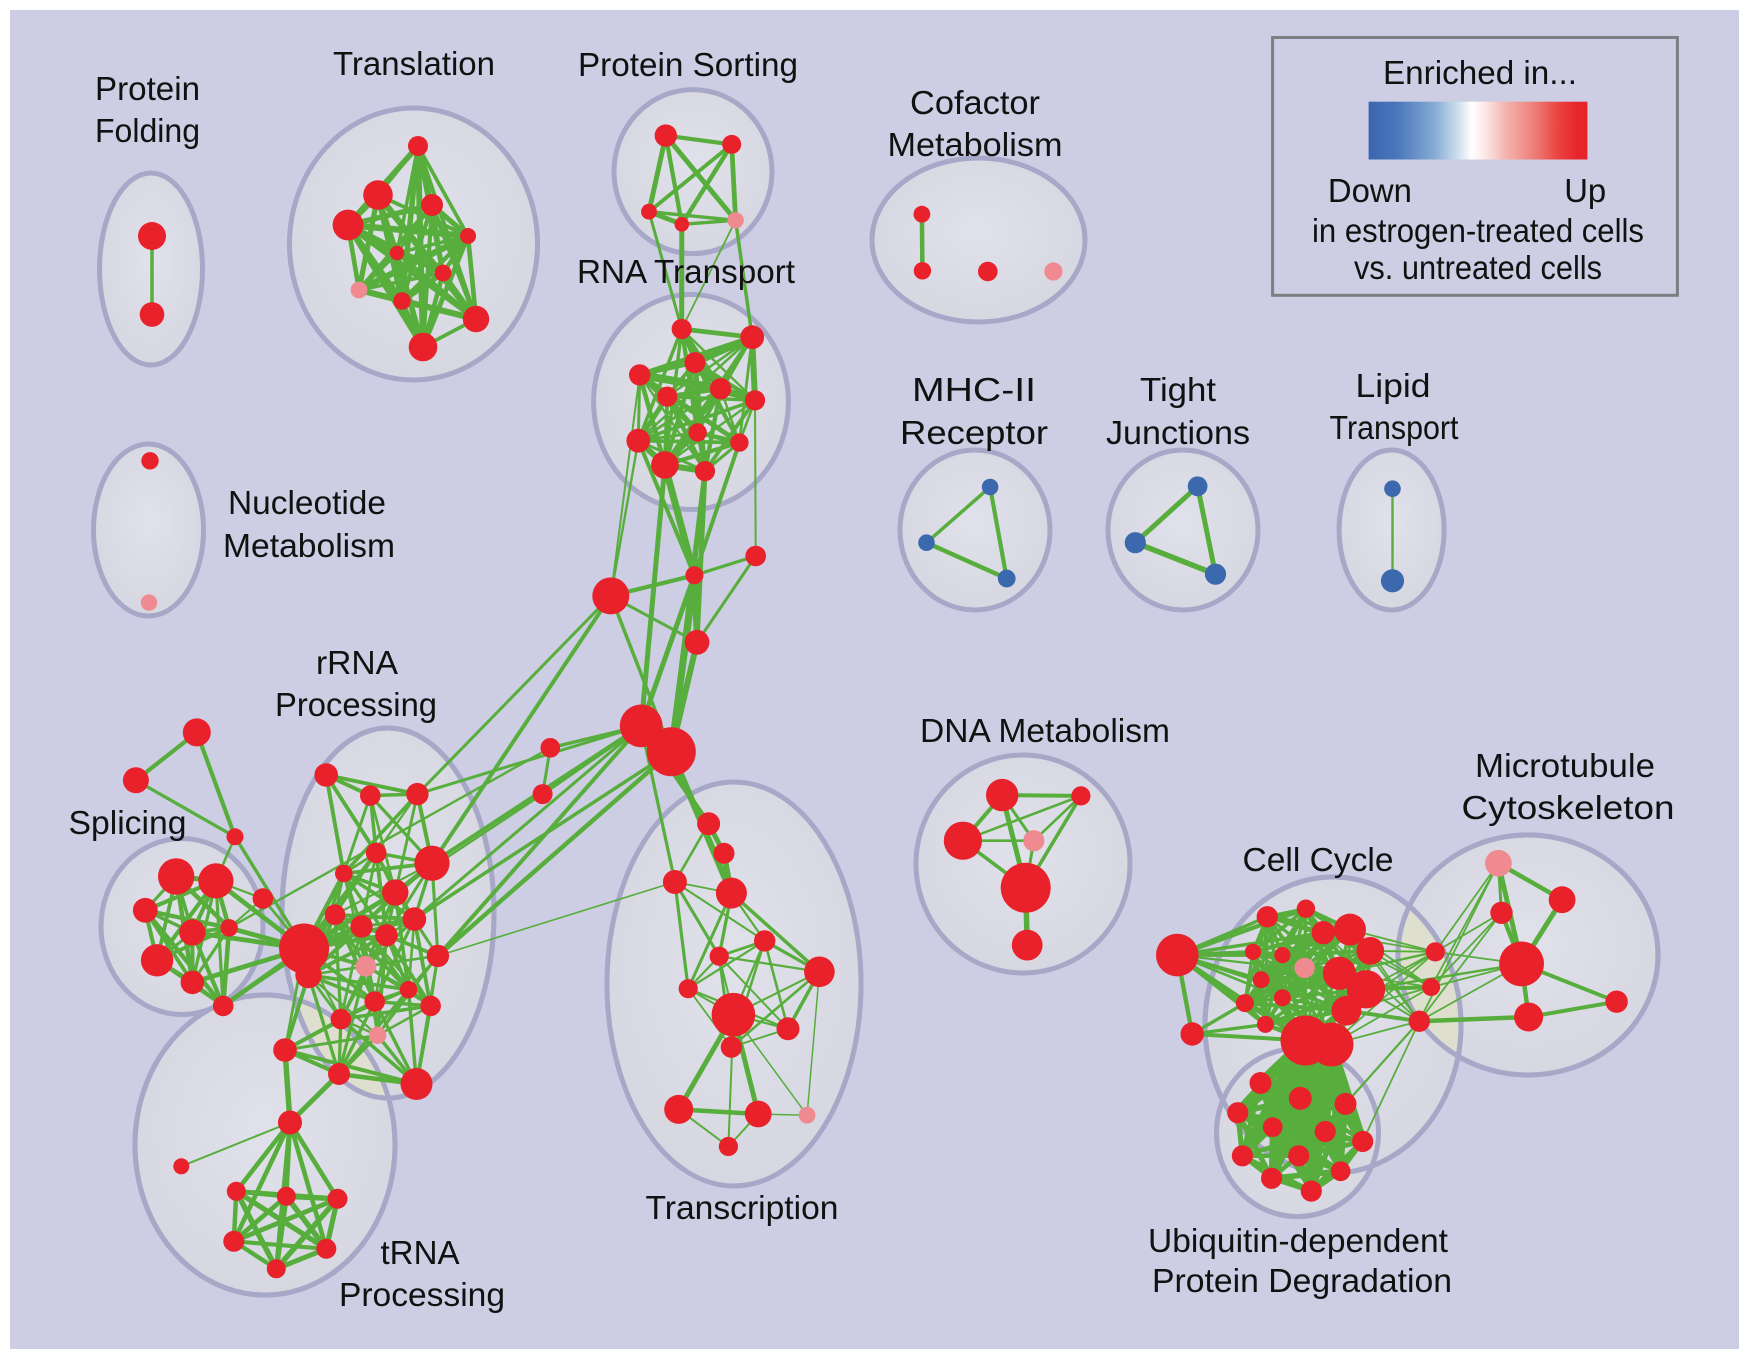  Describe the element at coordinates (1478, 267) in the screenshot. I see `svg-text: vs. untreated cells` at that location.